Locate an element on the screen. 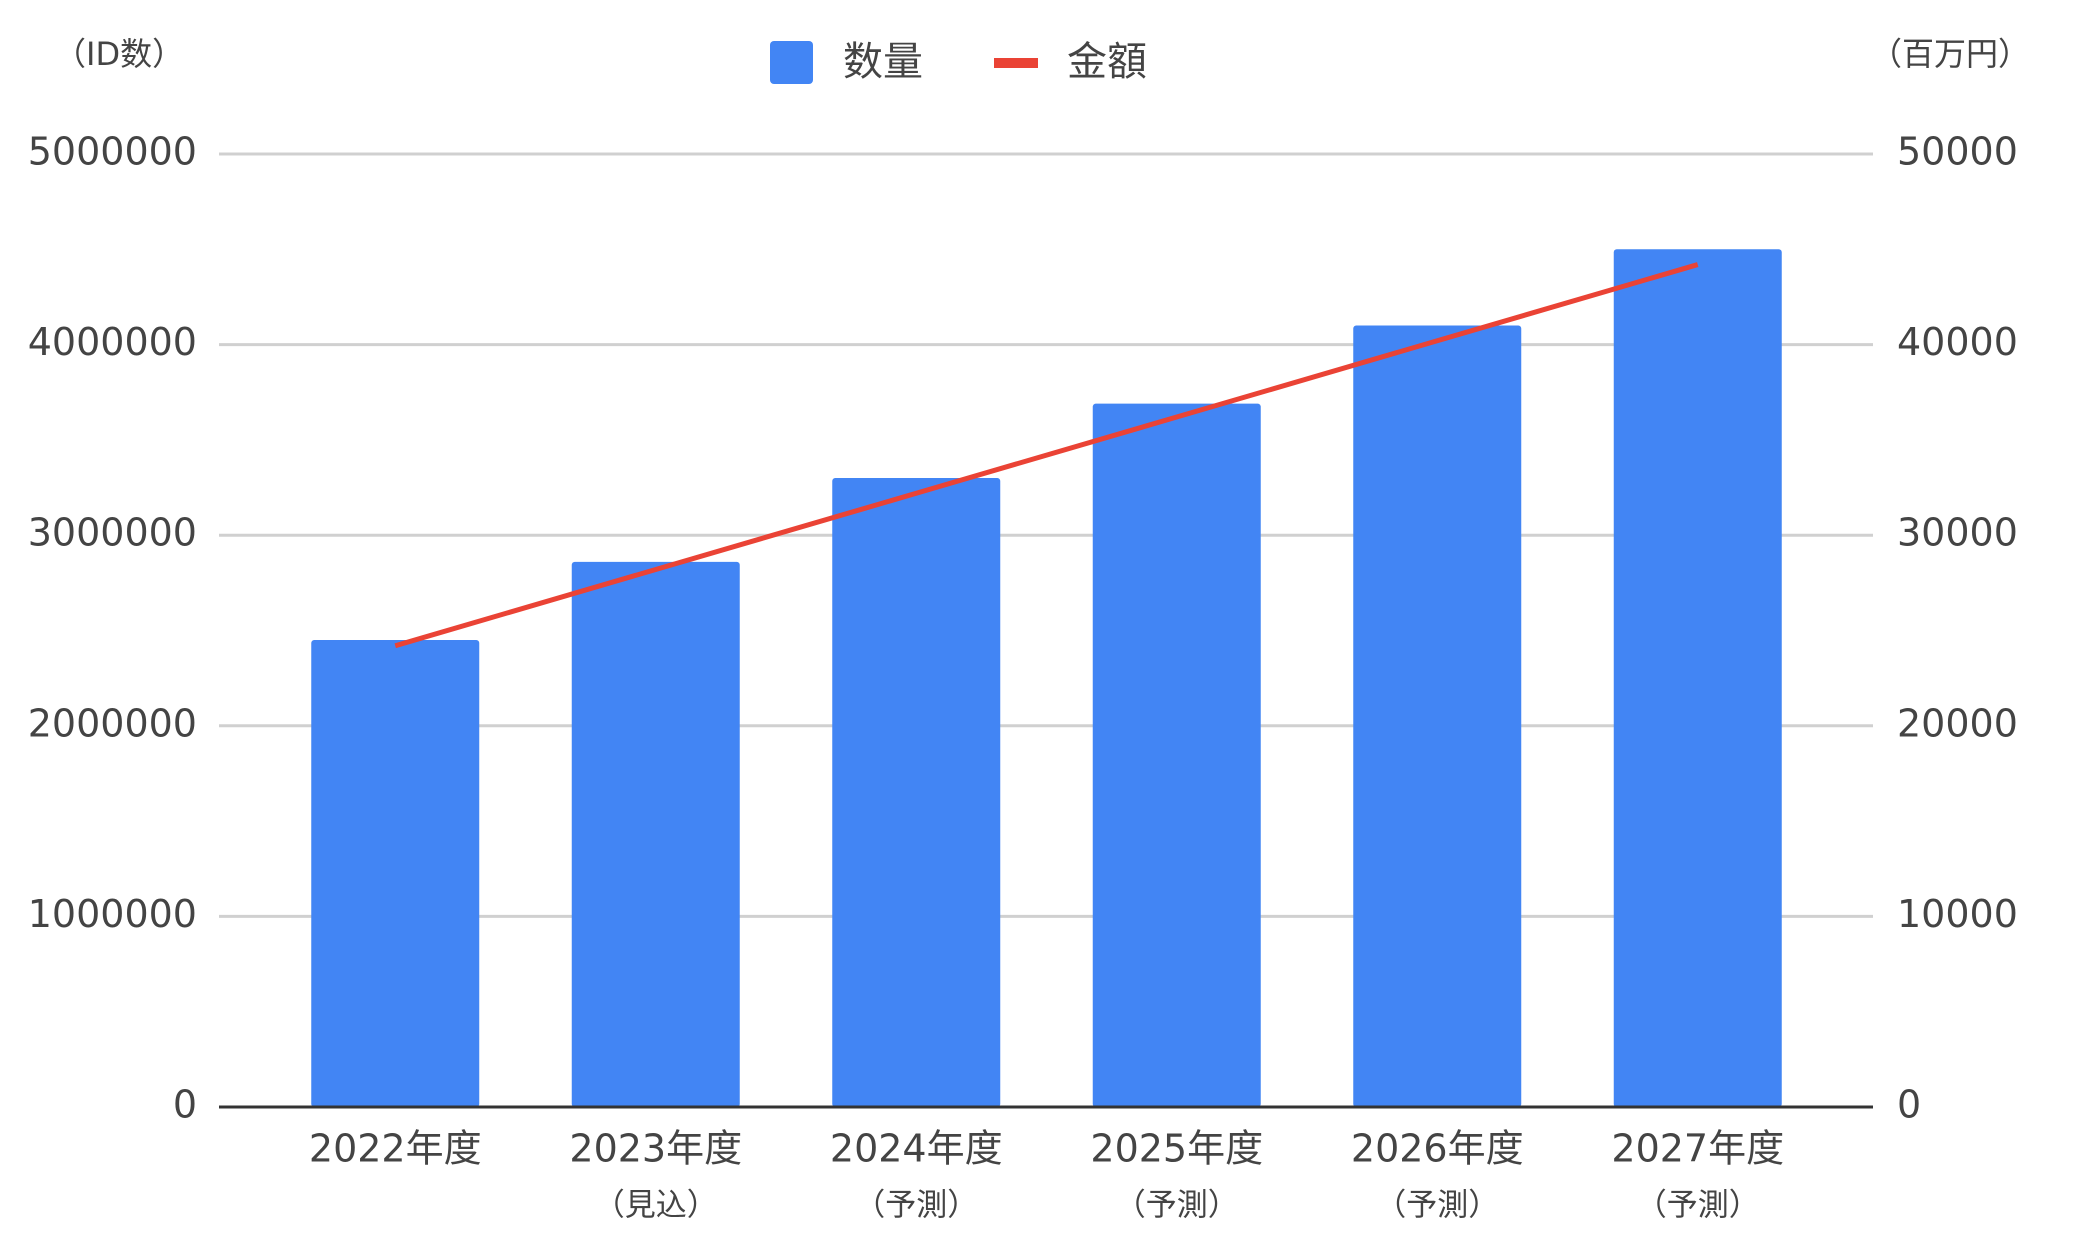 The width and height of the screenshot is (2077, 1246). x-tick-label: 2026年度 is located at coordinates (1437, 1149).